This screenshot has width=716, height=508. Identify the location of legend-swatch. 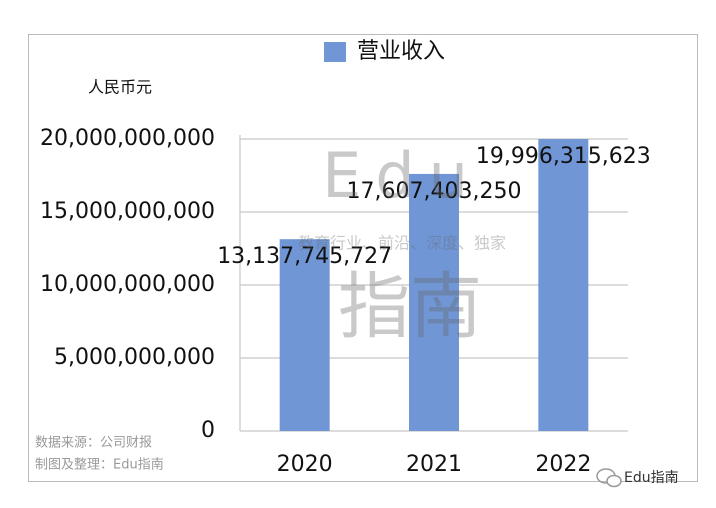
(335, 52).